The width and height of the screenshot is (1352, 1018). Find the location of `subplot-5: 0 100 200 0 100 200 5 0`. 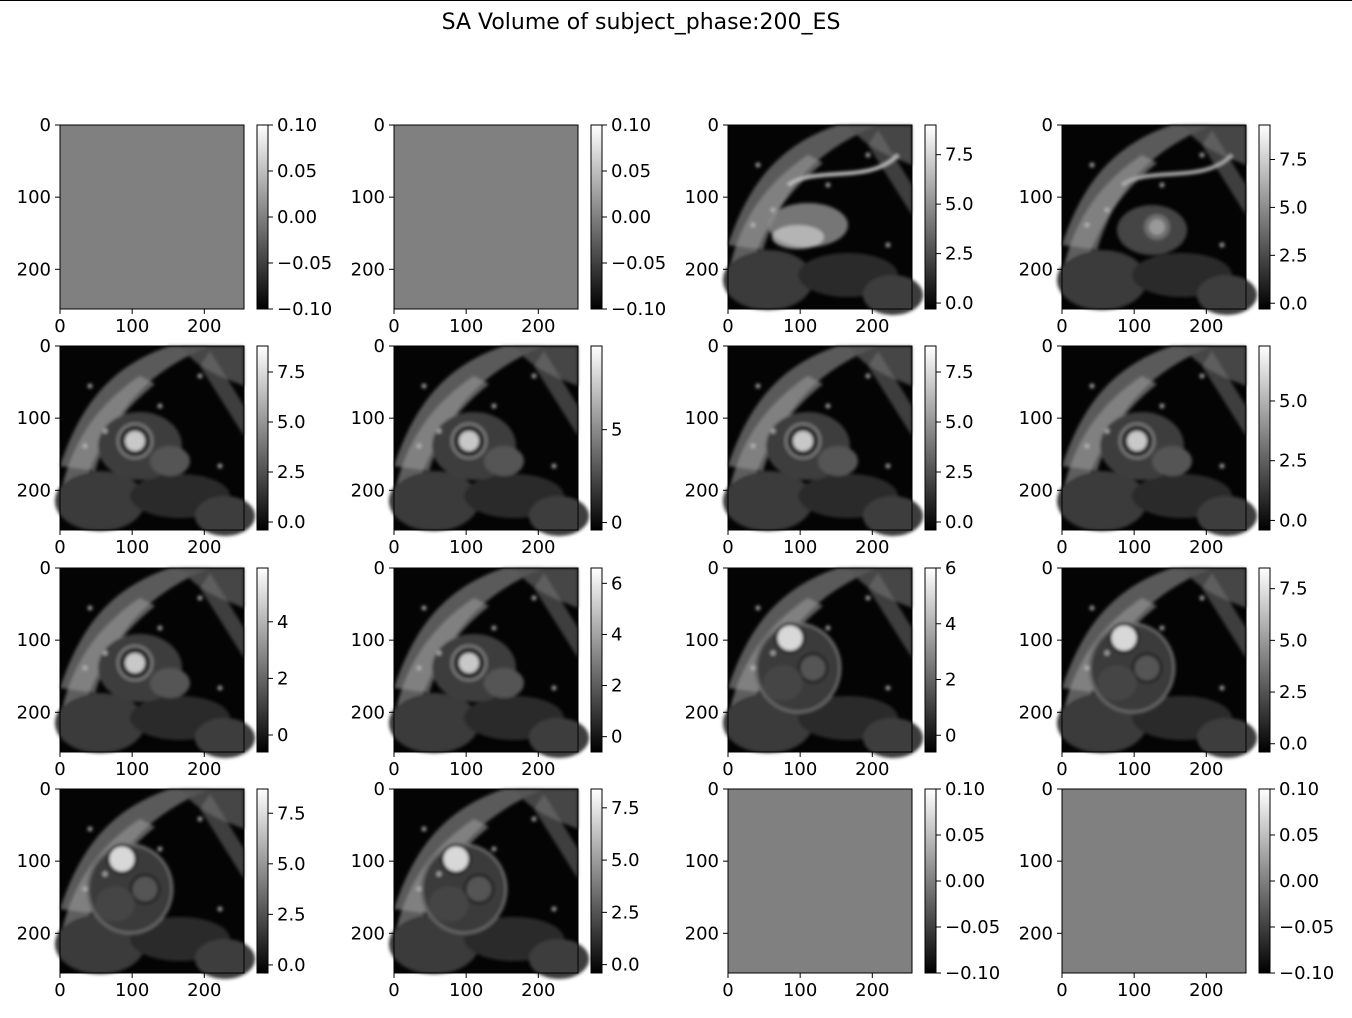

subplot-5: 0 100 200 0 100 200 5 0 is located at coordinates (487, 447).